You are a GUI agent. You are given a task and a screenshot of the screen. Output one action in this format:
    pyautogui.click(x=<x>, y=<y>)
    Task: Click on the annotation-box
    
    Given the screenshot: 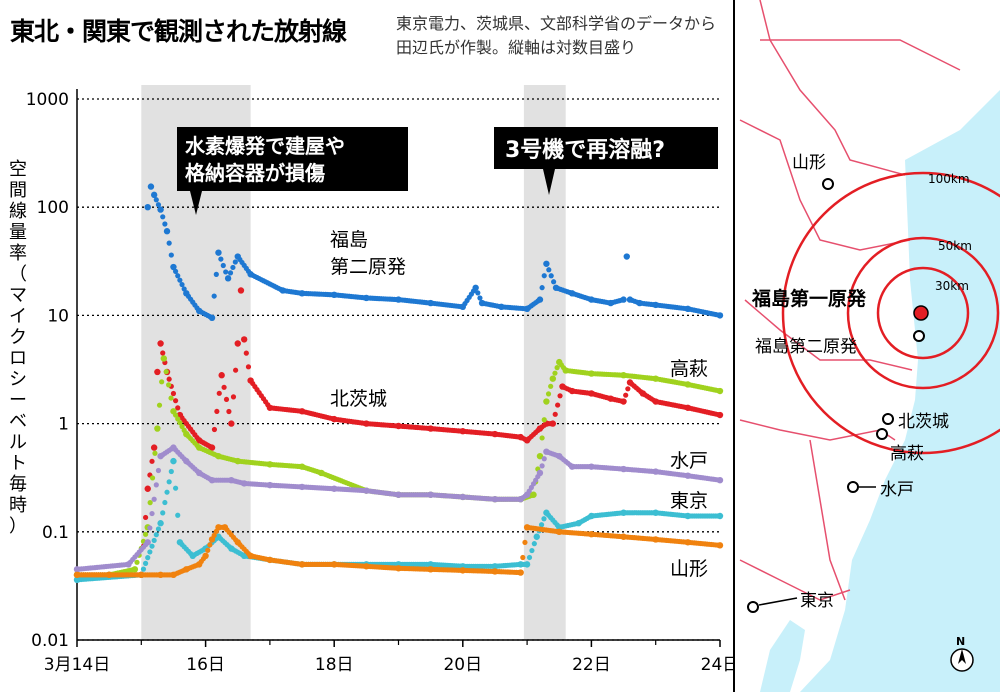 What is the action you would take?
    pyautogui.click(x=606, y=148)
    